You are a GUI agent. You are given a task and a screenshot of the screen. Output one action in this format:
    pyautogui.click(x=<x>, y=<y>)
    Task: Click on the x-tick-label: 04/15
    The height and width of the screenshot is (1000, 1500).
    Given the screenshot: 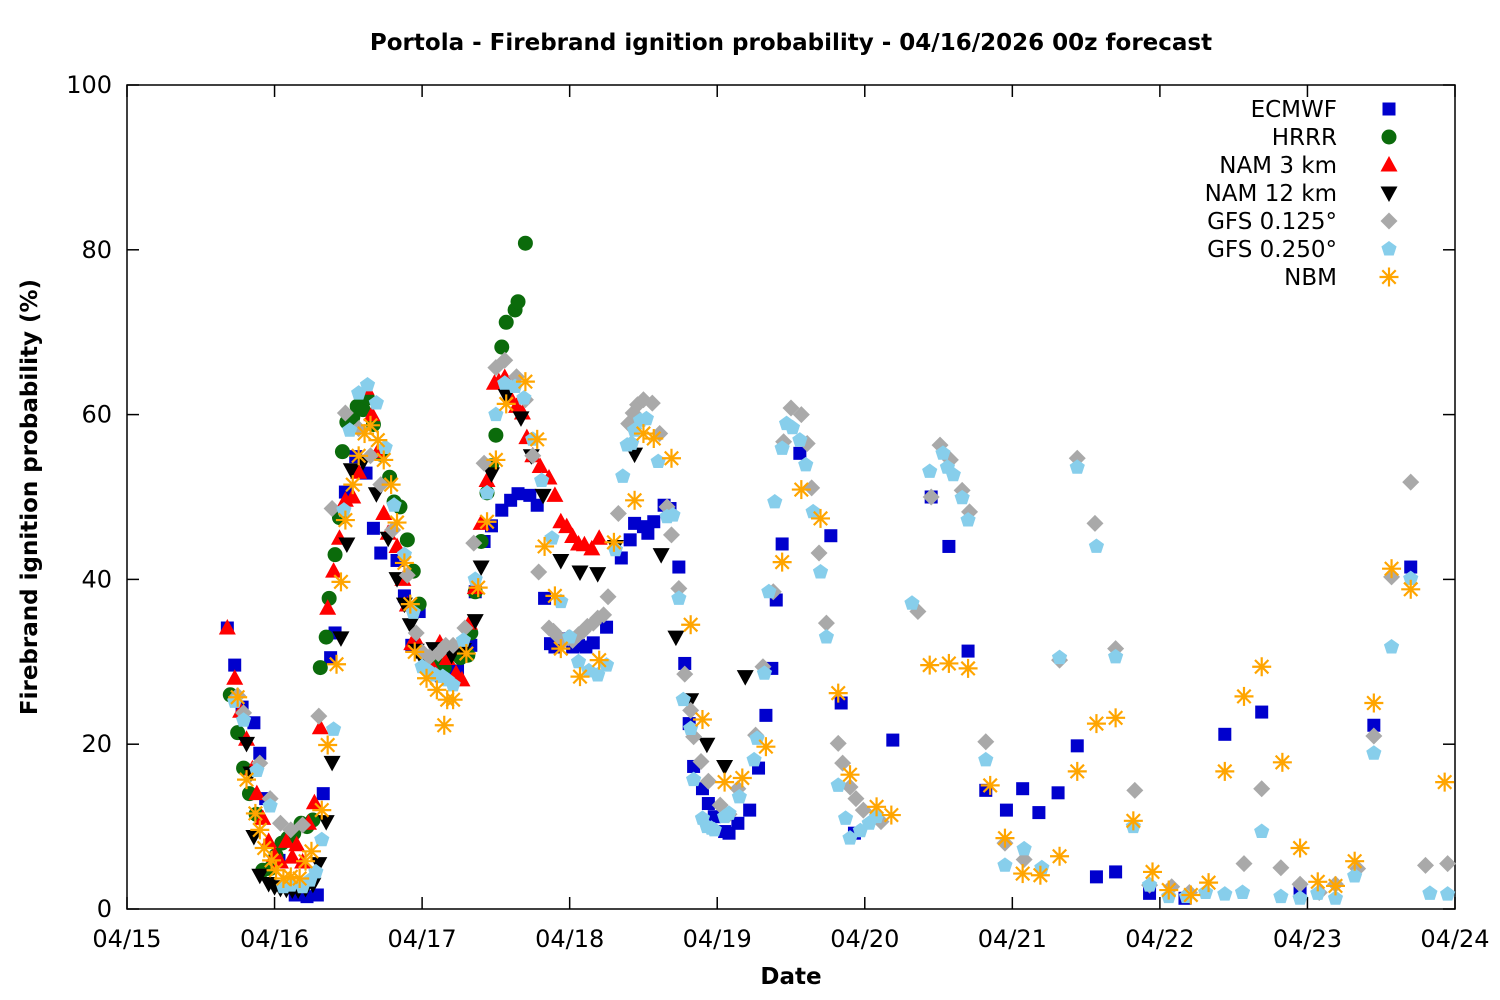 What is the action you would take?
    pyautogui.click(x=126, y=939)
    